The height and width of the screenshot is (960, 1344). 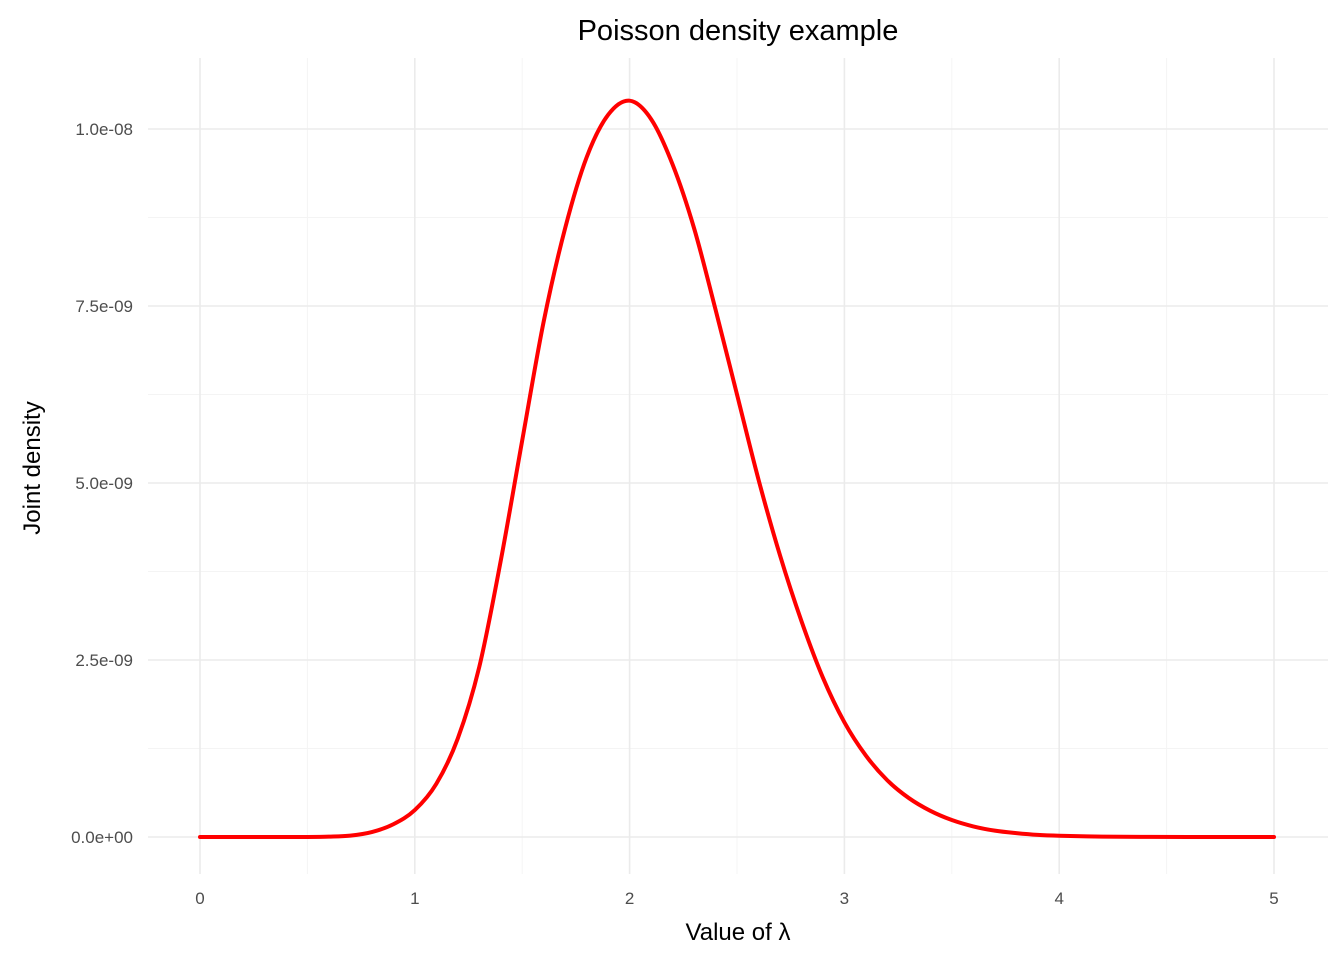 What do you see at coordinates (102, 837) in the screenshot?
I see `y-tick-label: 0.0e+00` at bounding box center [102, 837].